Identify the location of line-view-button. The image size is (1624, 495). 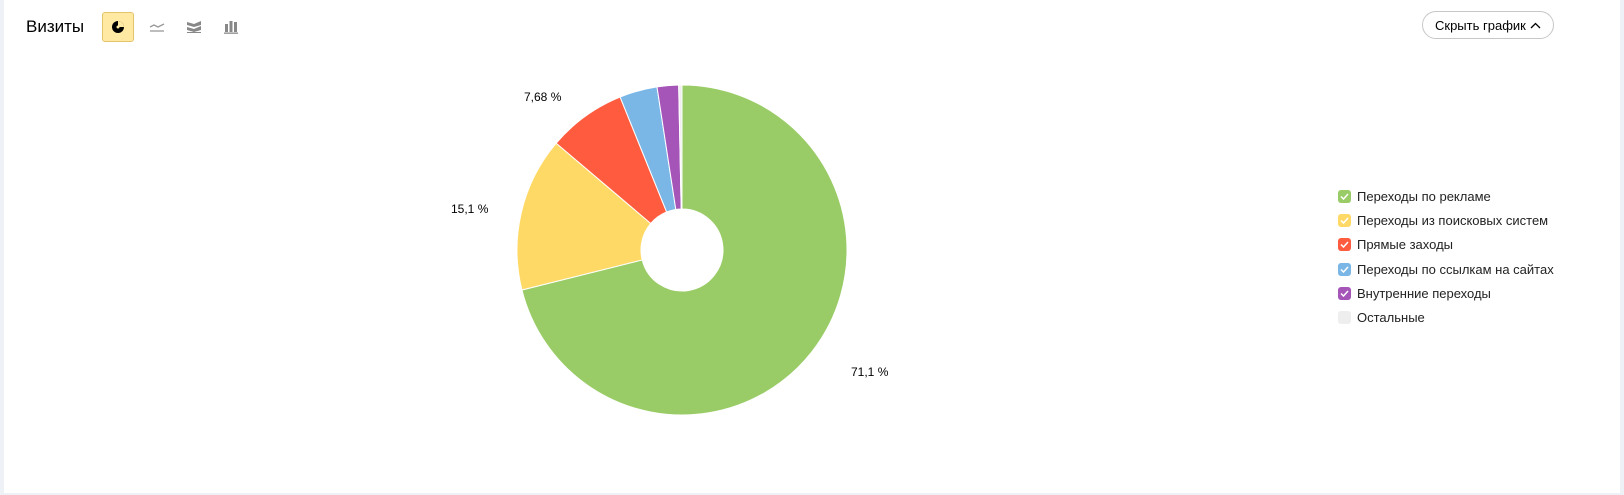
(157, 27).